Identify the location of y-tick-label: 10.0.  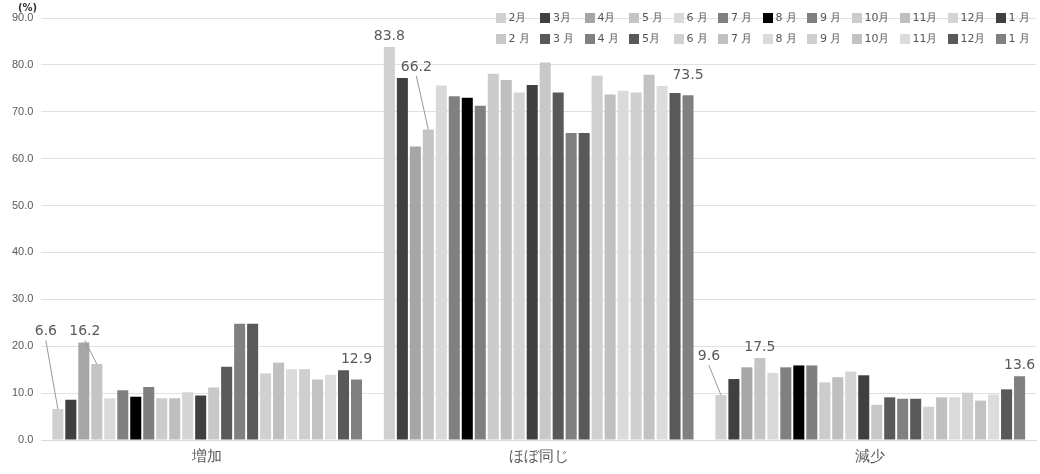
(22, 392).